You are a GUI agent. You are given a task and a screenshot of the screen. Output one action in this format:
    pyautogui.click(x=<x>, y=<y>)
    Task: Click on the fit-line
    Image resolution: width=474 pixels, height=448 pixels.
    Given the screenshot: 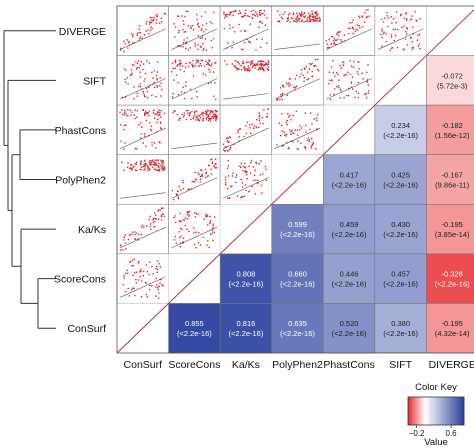 What is the action you would take?
    pyautogui.click(x=246, y=39)
    